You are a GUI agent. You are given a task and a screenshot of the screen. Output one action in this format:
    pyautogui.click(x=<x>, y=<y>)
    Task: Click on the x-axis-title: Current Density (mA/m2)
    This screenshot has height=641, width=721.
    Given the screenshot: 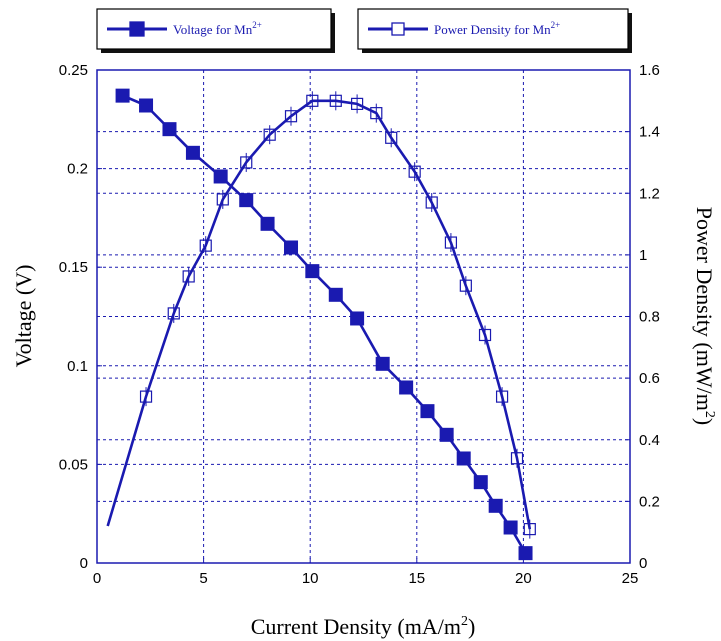 What is the action you would take?
    pyautogui.click(x=363, y=626)
    